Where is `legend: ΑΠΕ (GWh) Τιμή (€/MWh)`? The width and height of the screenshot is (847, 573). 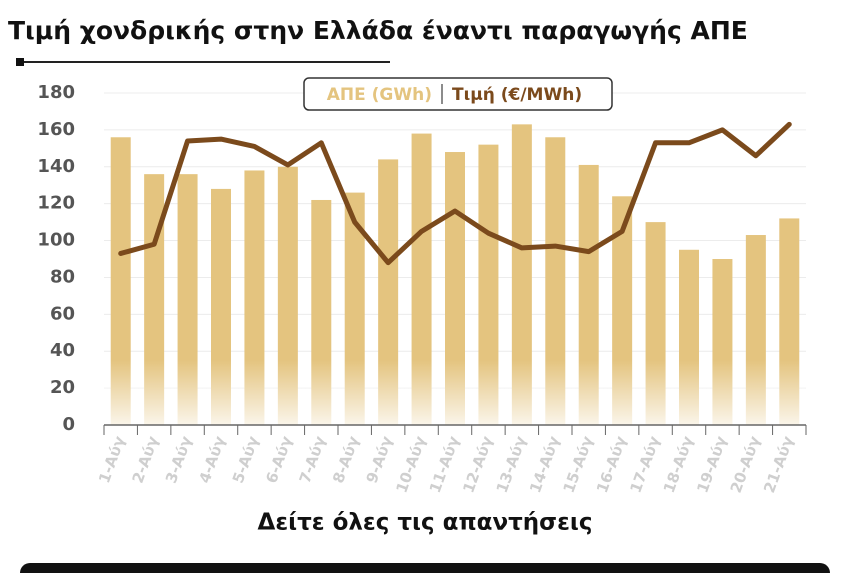
legend: ΑΠΕ (GWh) Τιμή (€/MWh) is located at coordinates (454, 95).